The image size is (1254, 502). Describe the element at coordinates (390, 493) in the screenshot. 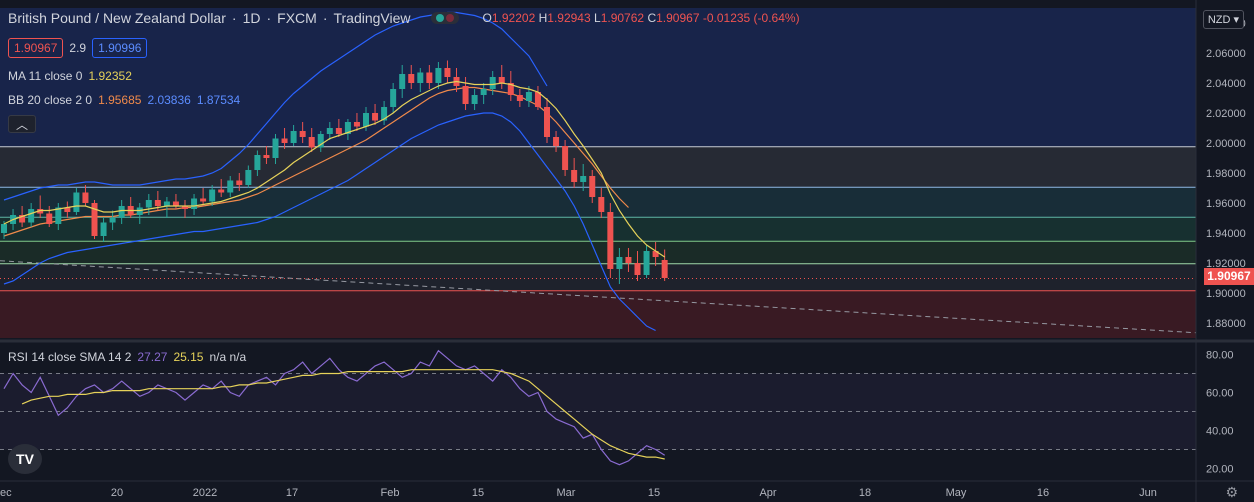

I see `time-tick-label: Feb` at that location.